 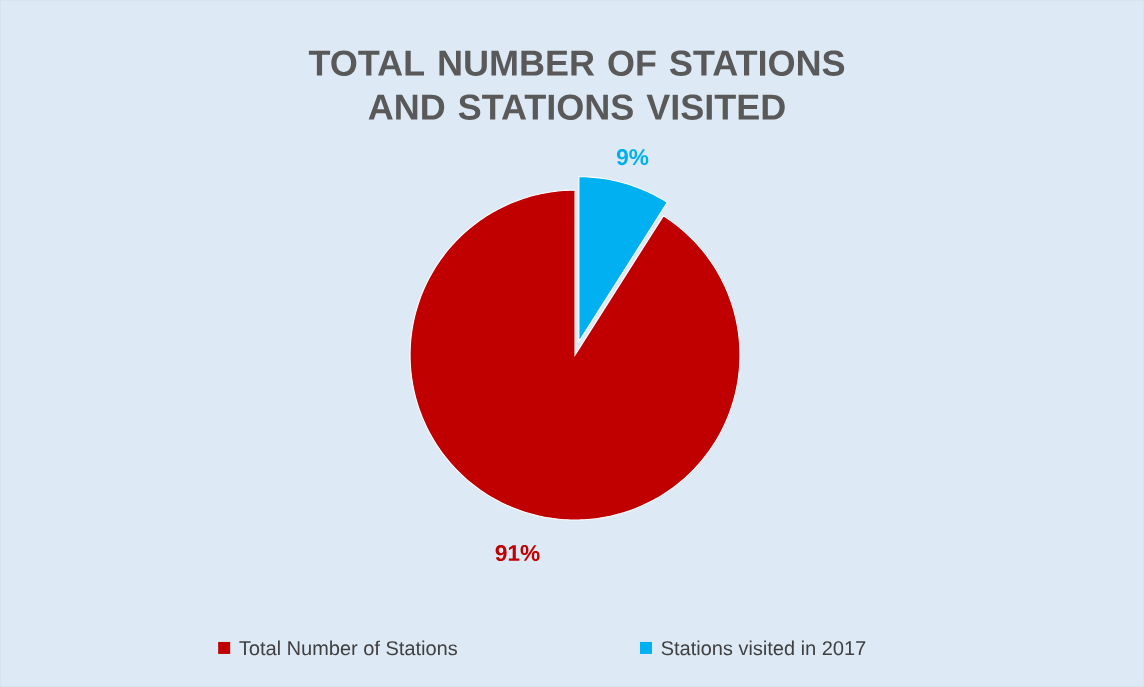 What do you see at coordinates (517, 552) in the screenshot?
I see `data-label: 91%` at bounding box center [517, 552].